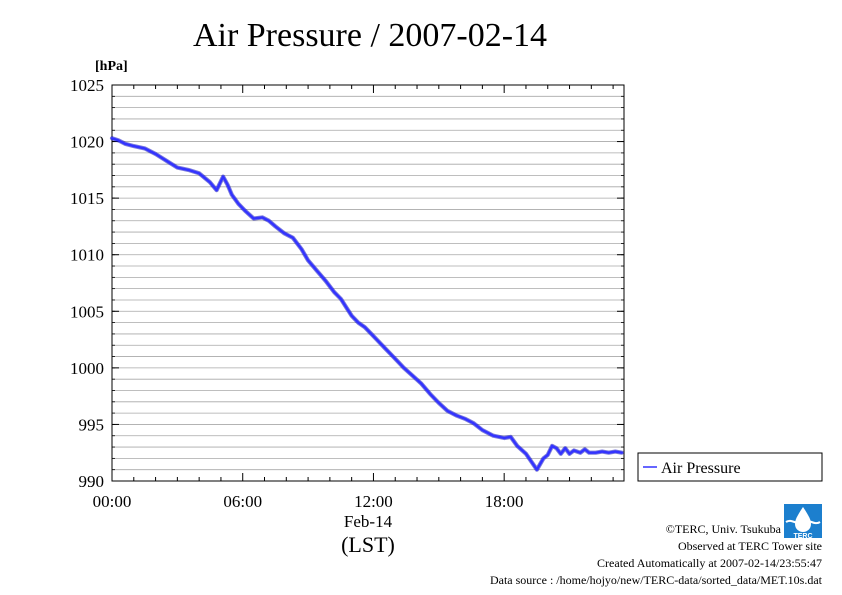  Describe the element at coordinates (802, 536) in the screenshot. I see `logo-text: TERC` at that location.